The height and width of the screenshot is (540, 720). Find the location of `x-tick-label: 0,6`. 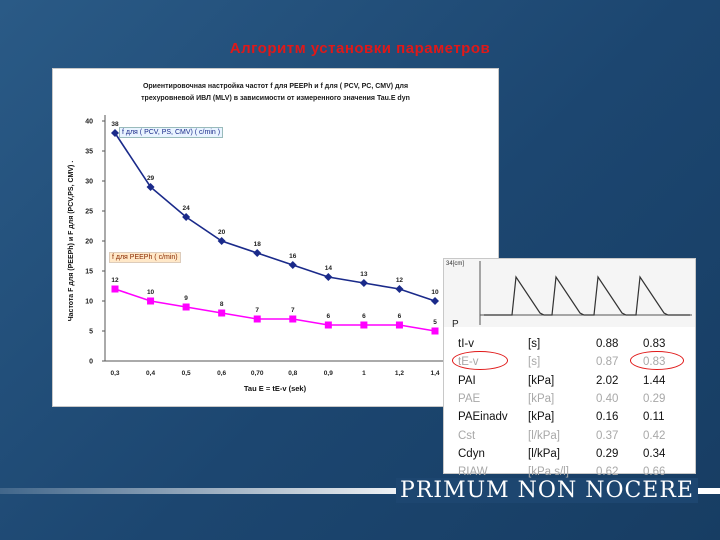

x-tick-label: 0,6 is located at coordinates (221, 373).